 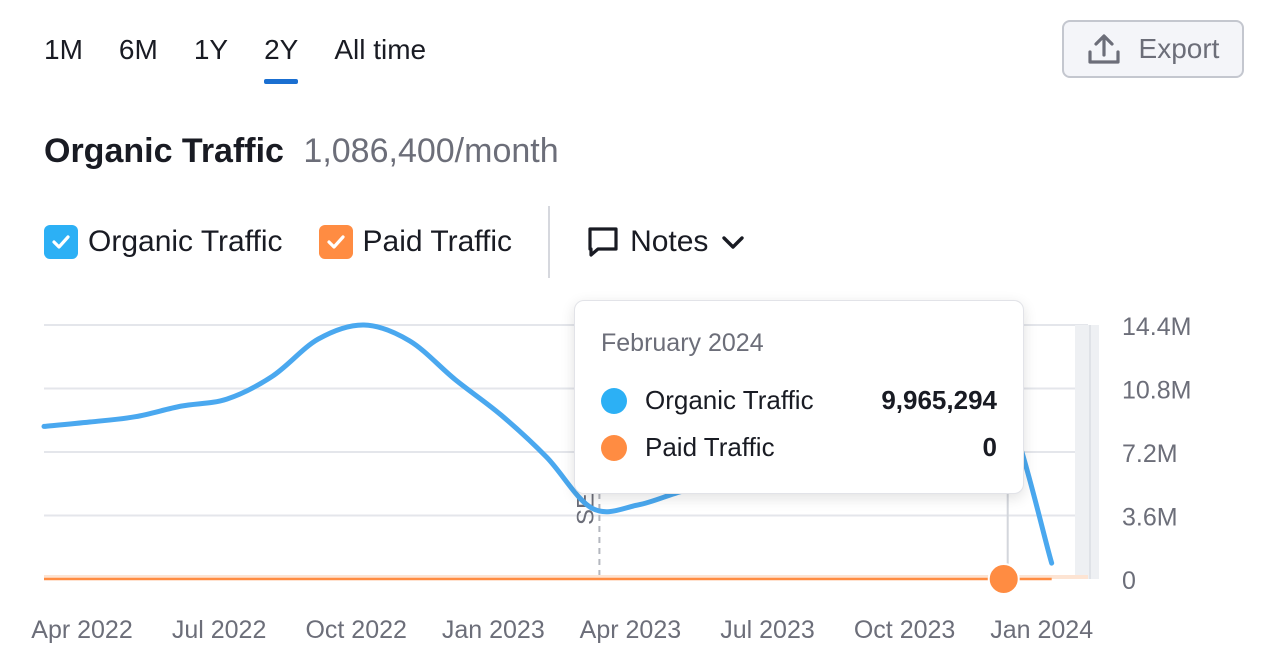 I want to click on paid-highlight-point, so click(x=1003, y=579).